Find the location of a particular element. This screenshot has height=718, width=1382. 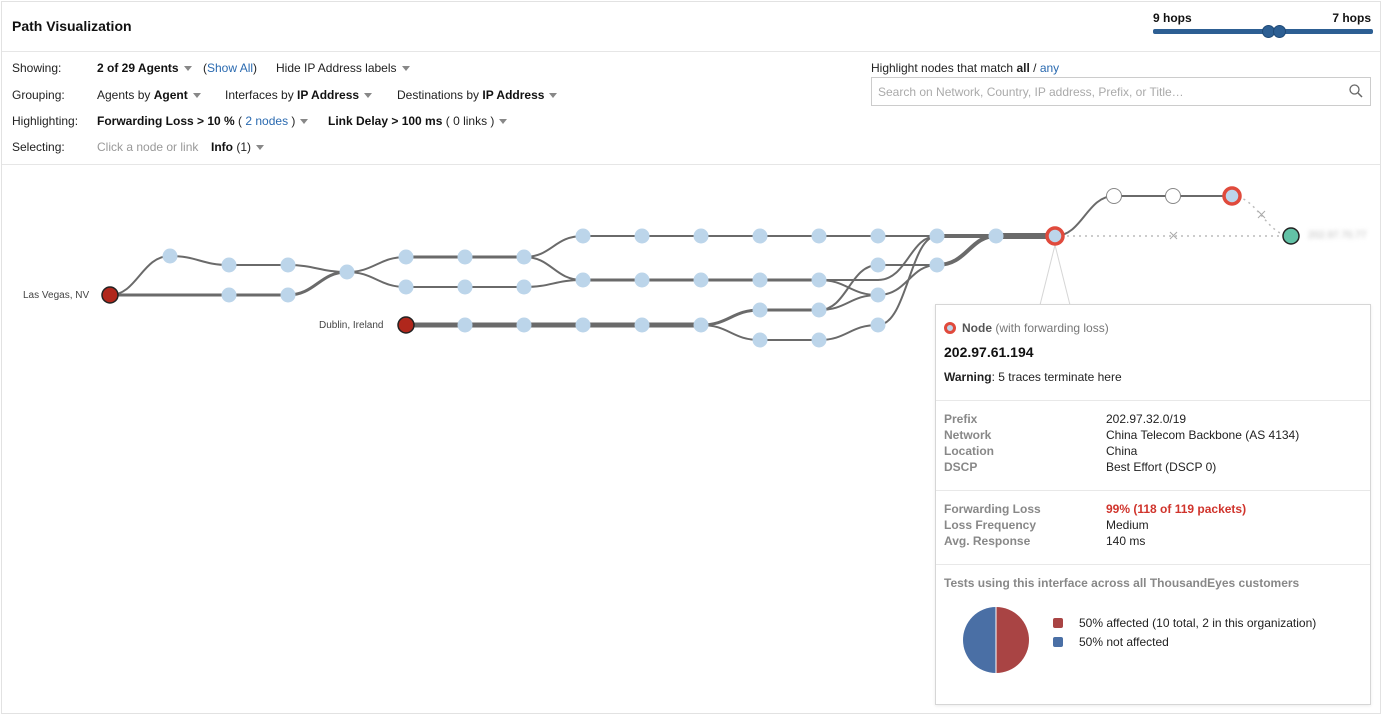

metric-key: Forwarding Loss is located at coordinates (992, 509).